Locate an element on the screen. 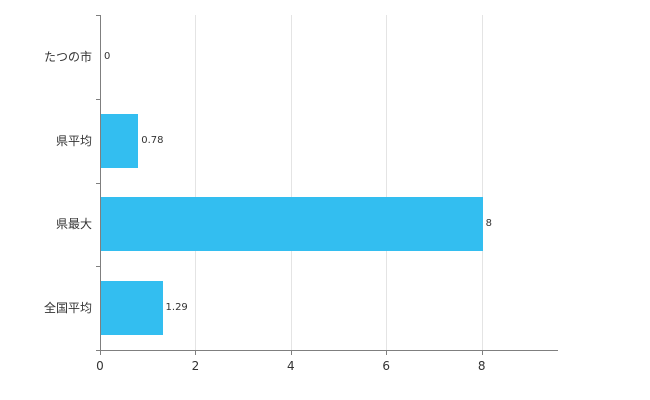 The width and height of the screenshot is (650, 400). x-tick-label: 0 is located at coordinates (100, 366).